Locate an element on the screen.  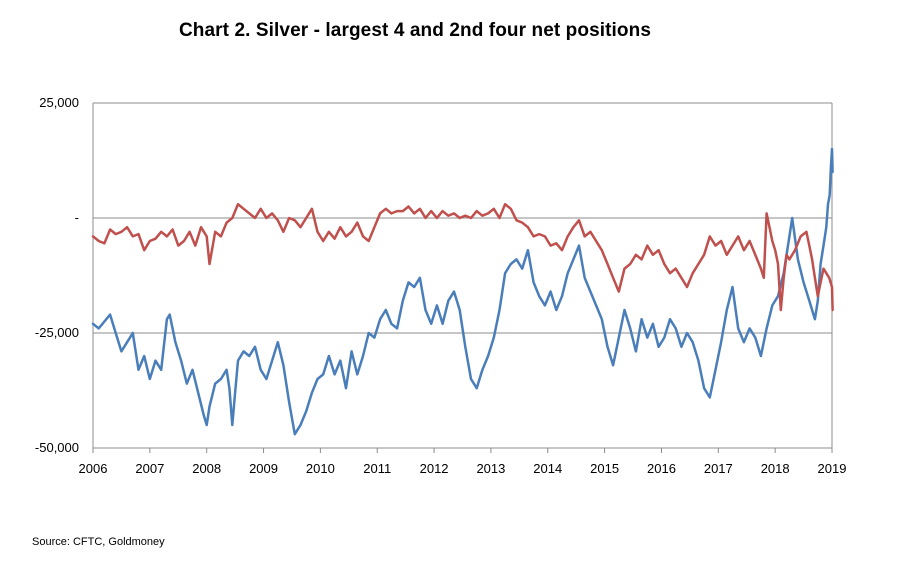
x-tick-label: 2008 is located at coordinates (206, 468).